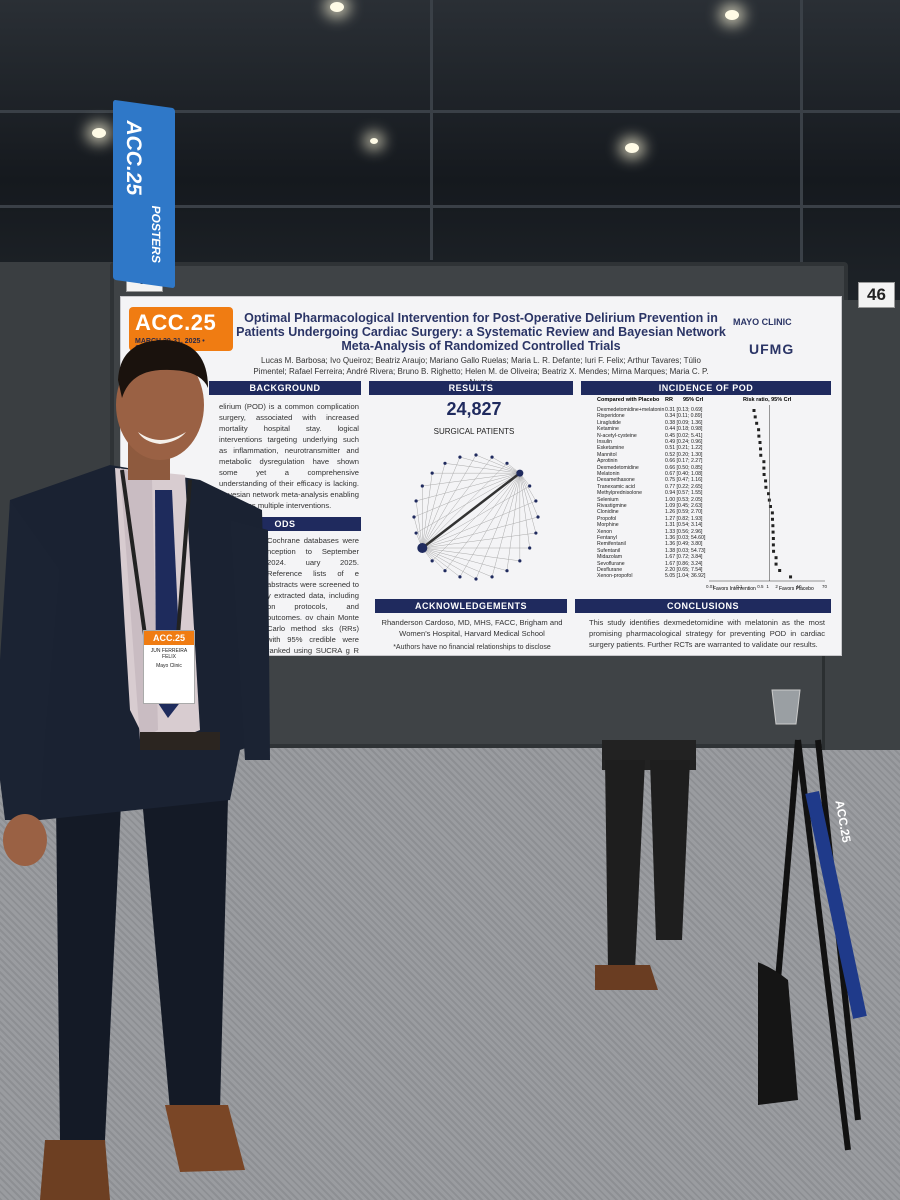 Image resolution: width=900 pixels, height=1200 pixels. Describe the element at coordinates (707, 557) in the screenshot. I see `forest-row: Midazolam 1.67 [0.72; 3.84]` at that location.